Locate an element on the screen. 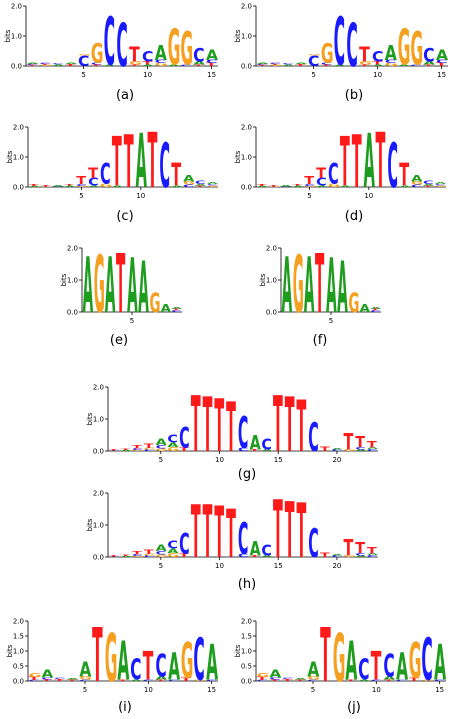  x-tick-label: 15 is located at coordinates (278, 566).